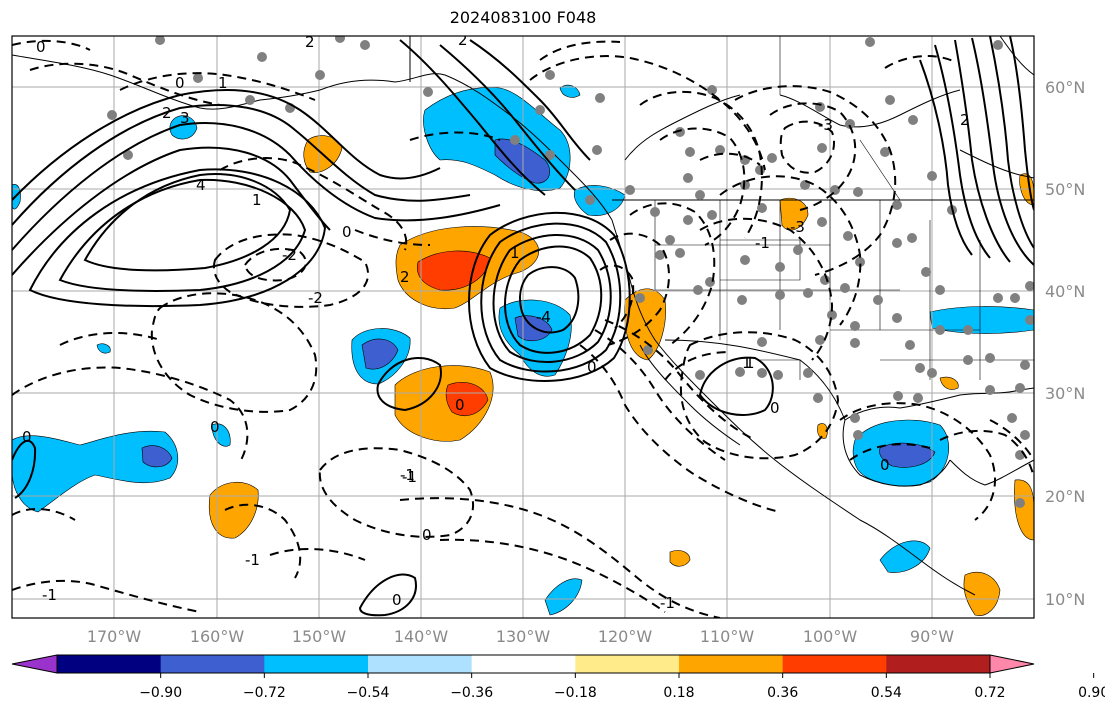  I want to click on lat-label: 60°N, so click(1065, 87).